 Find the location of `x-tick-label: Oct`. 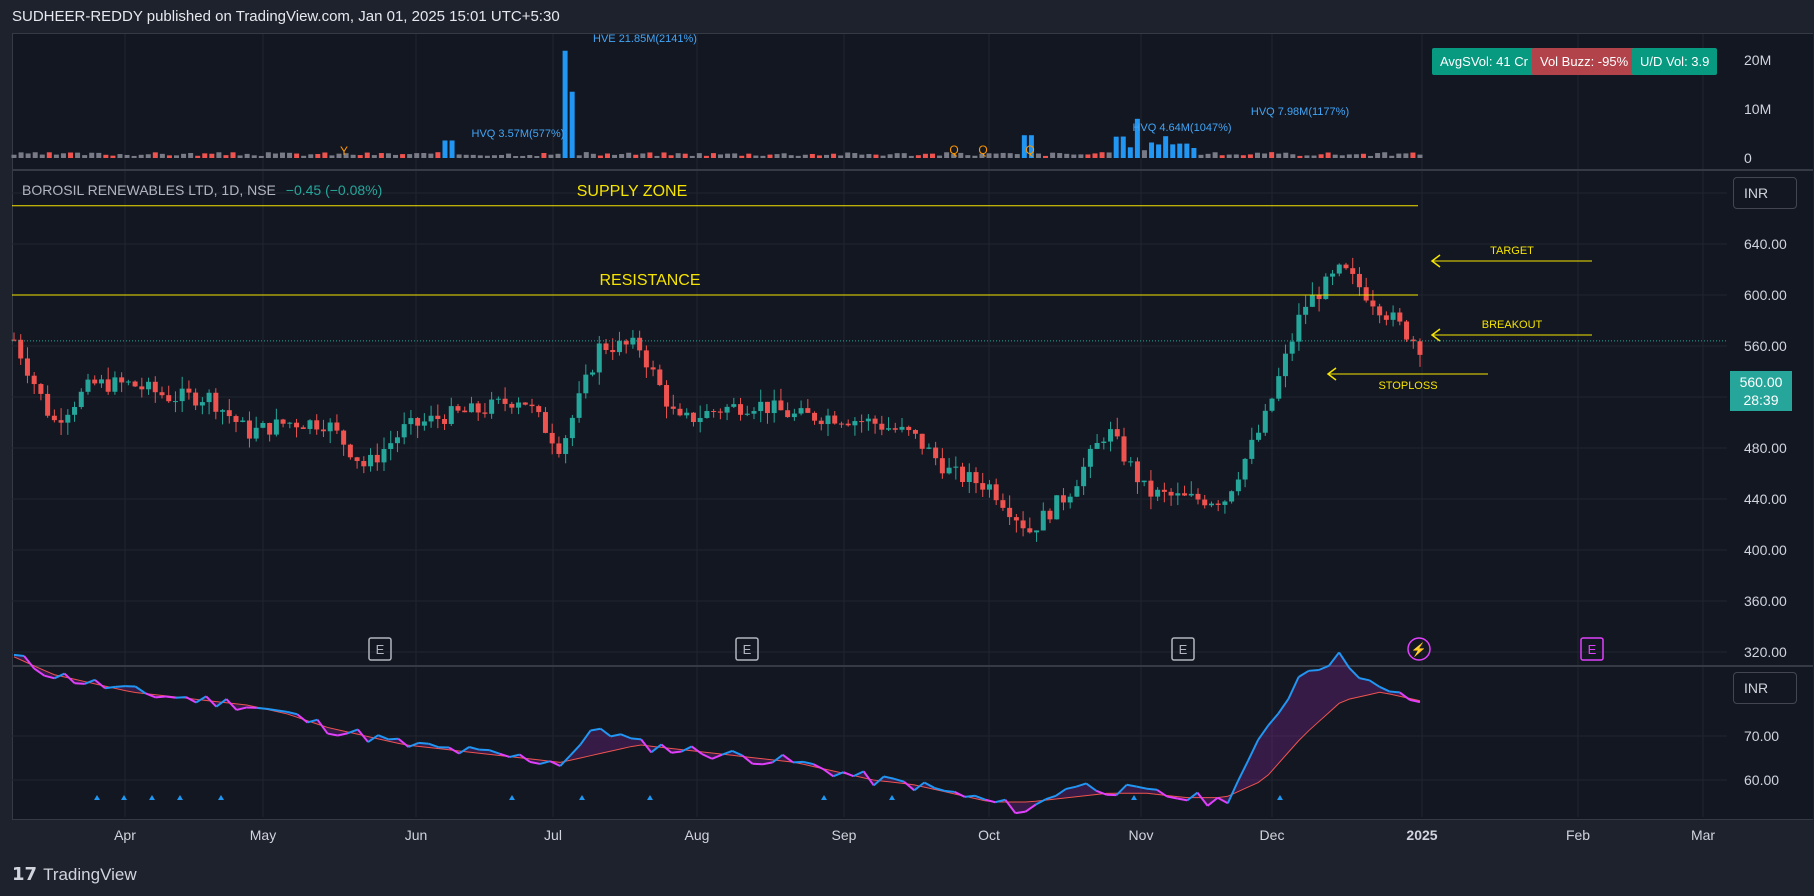

x-tick-label: Oct is located at coordinates (989, 835).